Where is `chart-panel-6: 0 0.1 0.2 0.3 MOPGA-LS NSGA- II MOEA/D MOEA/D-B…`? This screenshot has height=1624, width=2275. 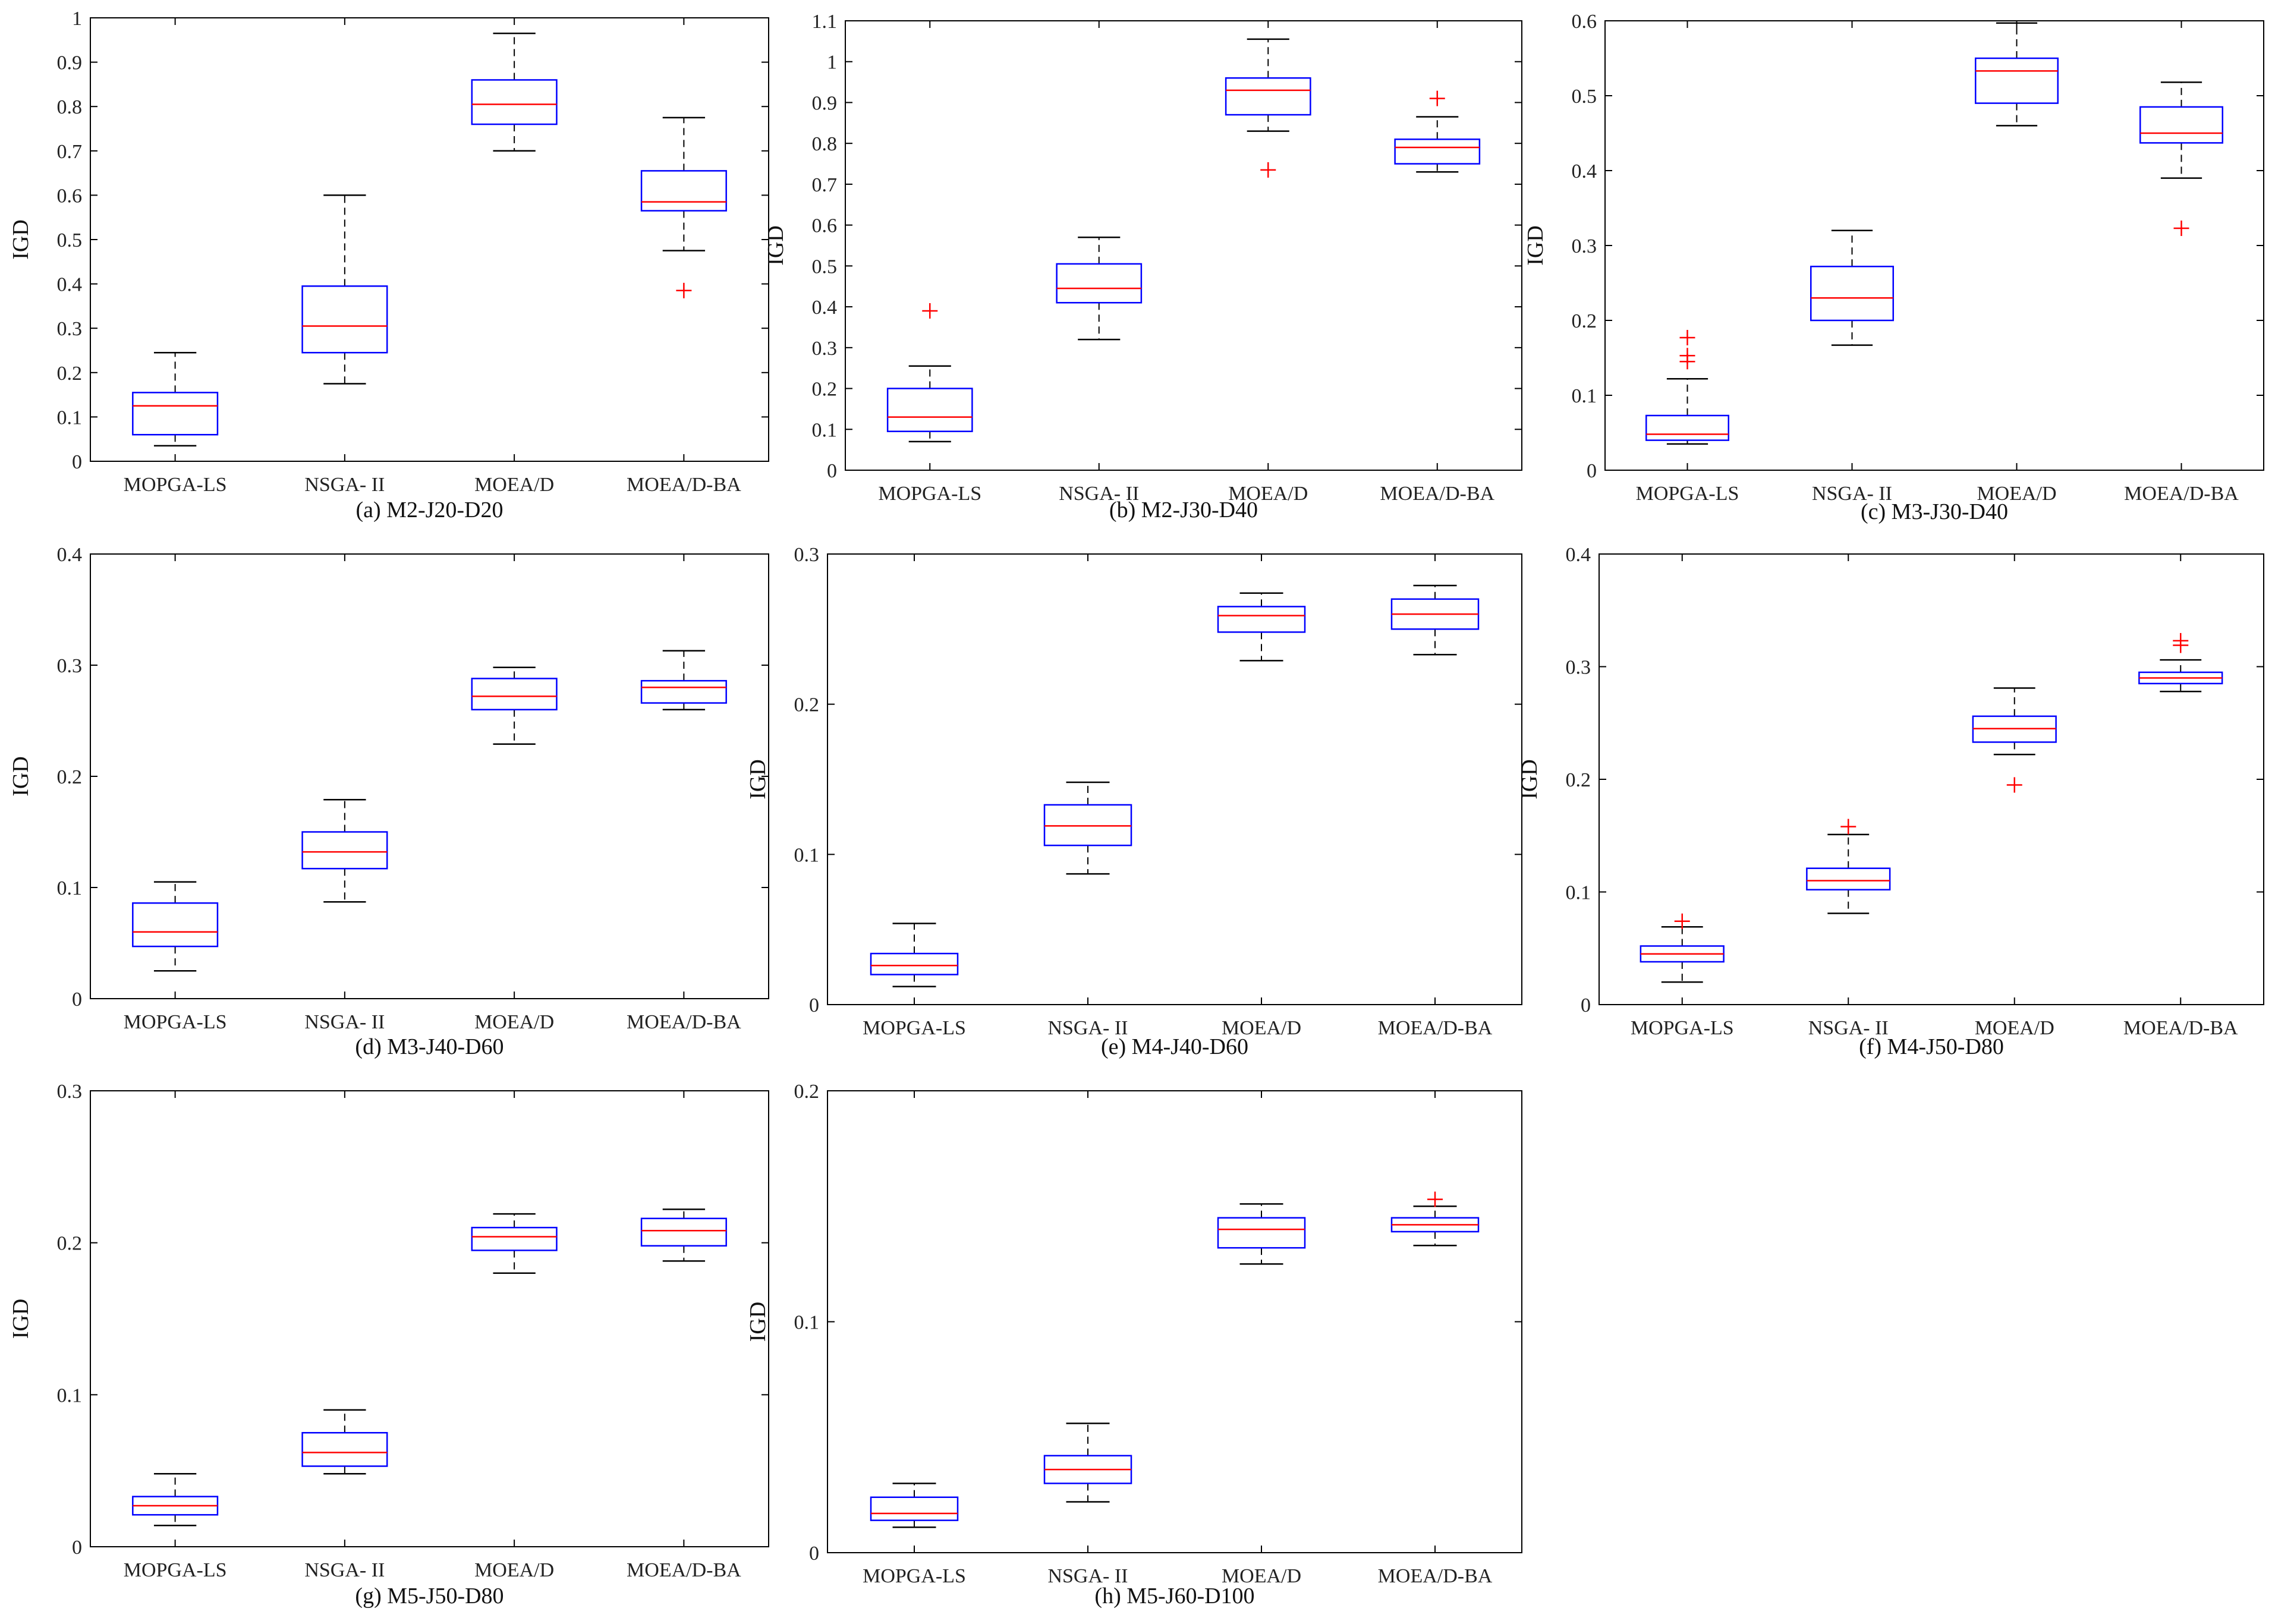
chart-panel-6: 0 0.1 0.2 0.3 MOPGA-LS NSGA- II MOEA/D MOEA/D-B… is located at coordinates (388, 1345).